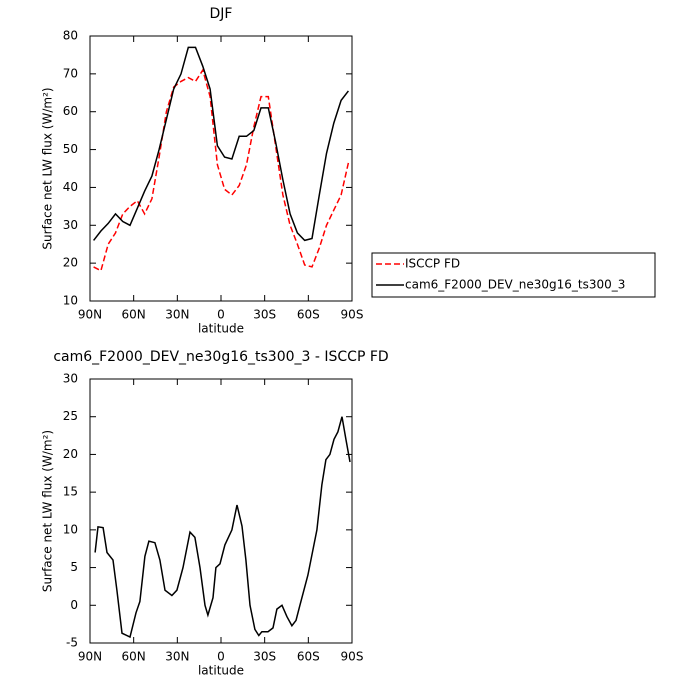 Image resolution: width=695 pixels, height=694 pixels. Describe the element at coordinates (221, 14) in the screenshot. I see `chart-title: DJF` at that location.